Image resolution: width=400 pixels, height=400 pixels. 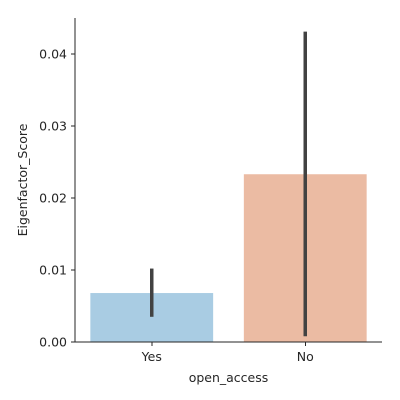 What do you see at coordinates (305, 356) in the screenshot?
I see `x-tick-label: No` at bounding box center [305, 356].